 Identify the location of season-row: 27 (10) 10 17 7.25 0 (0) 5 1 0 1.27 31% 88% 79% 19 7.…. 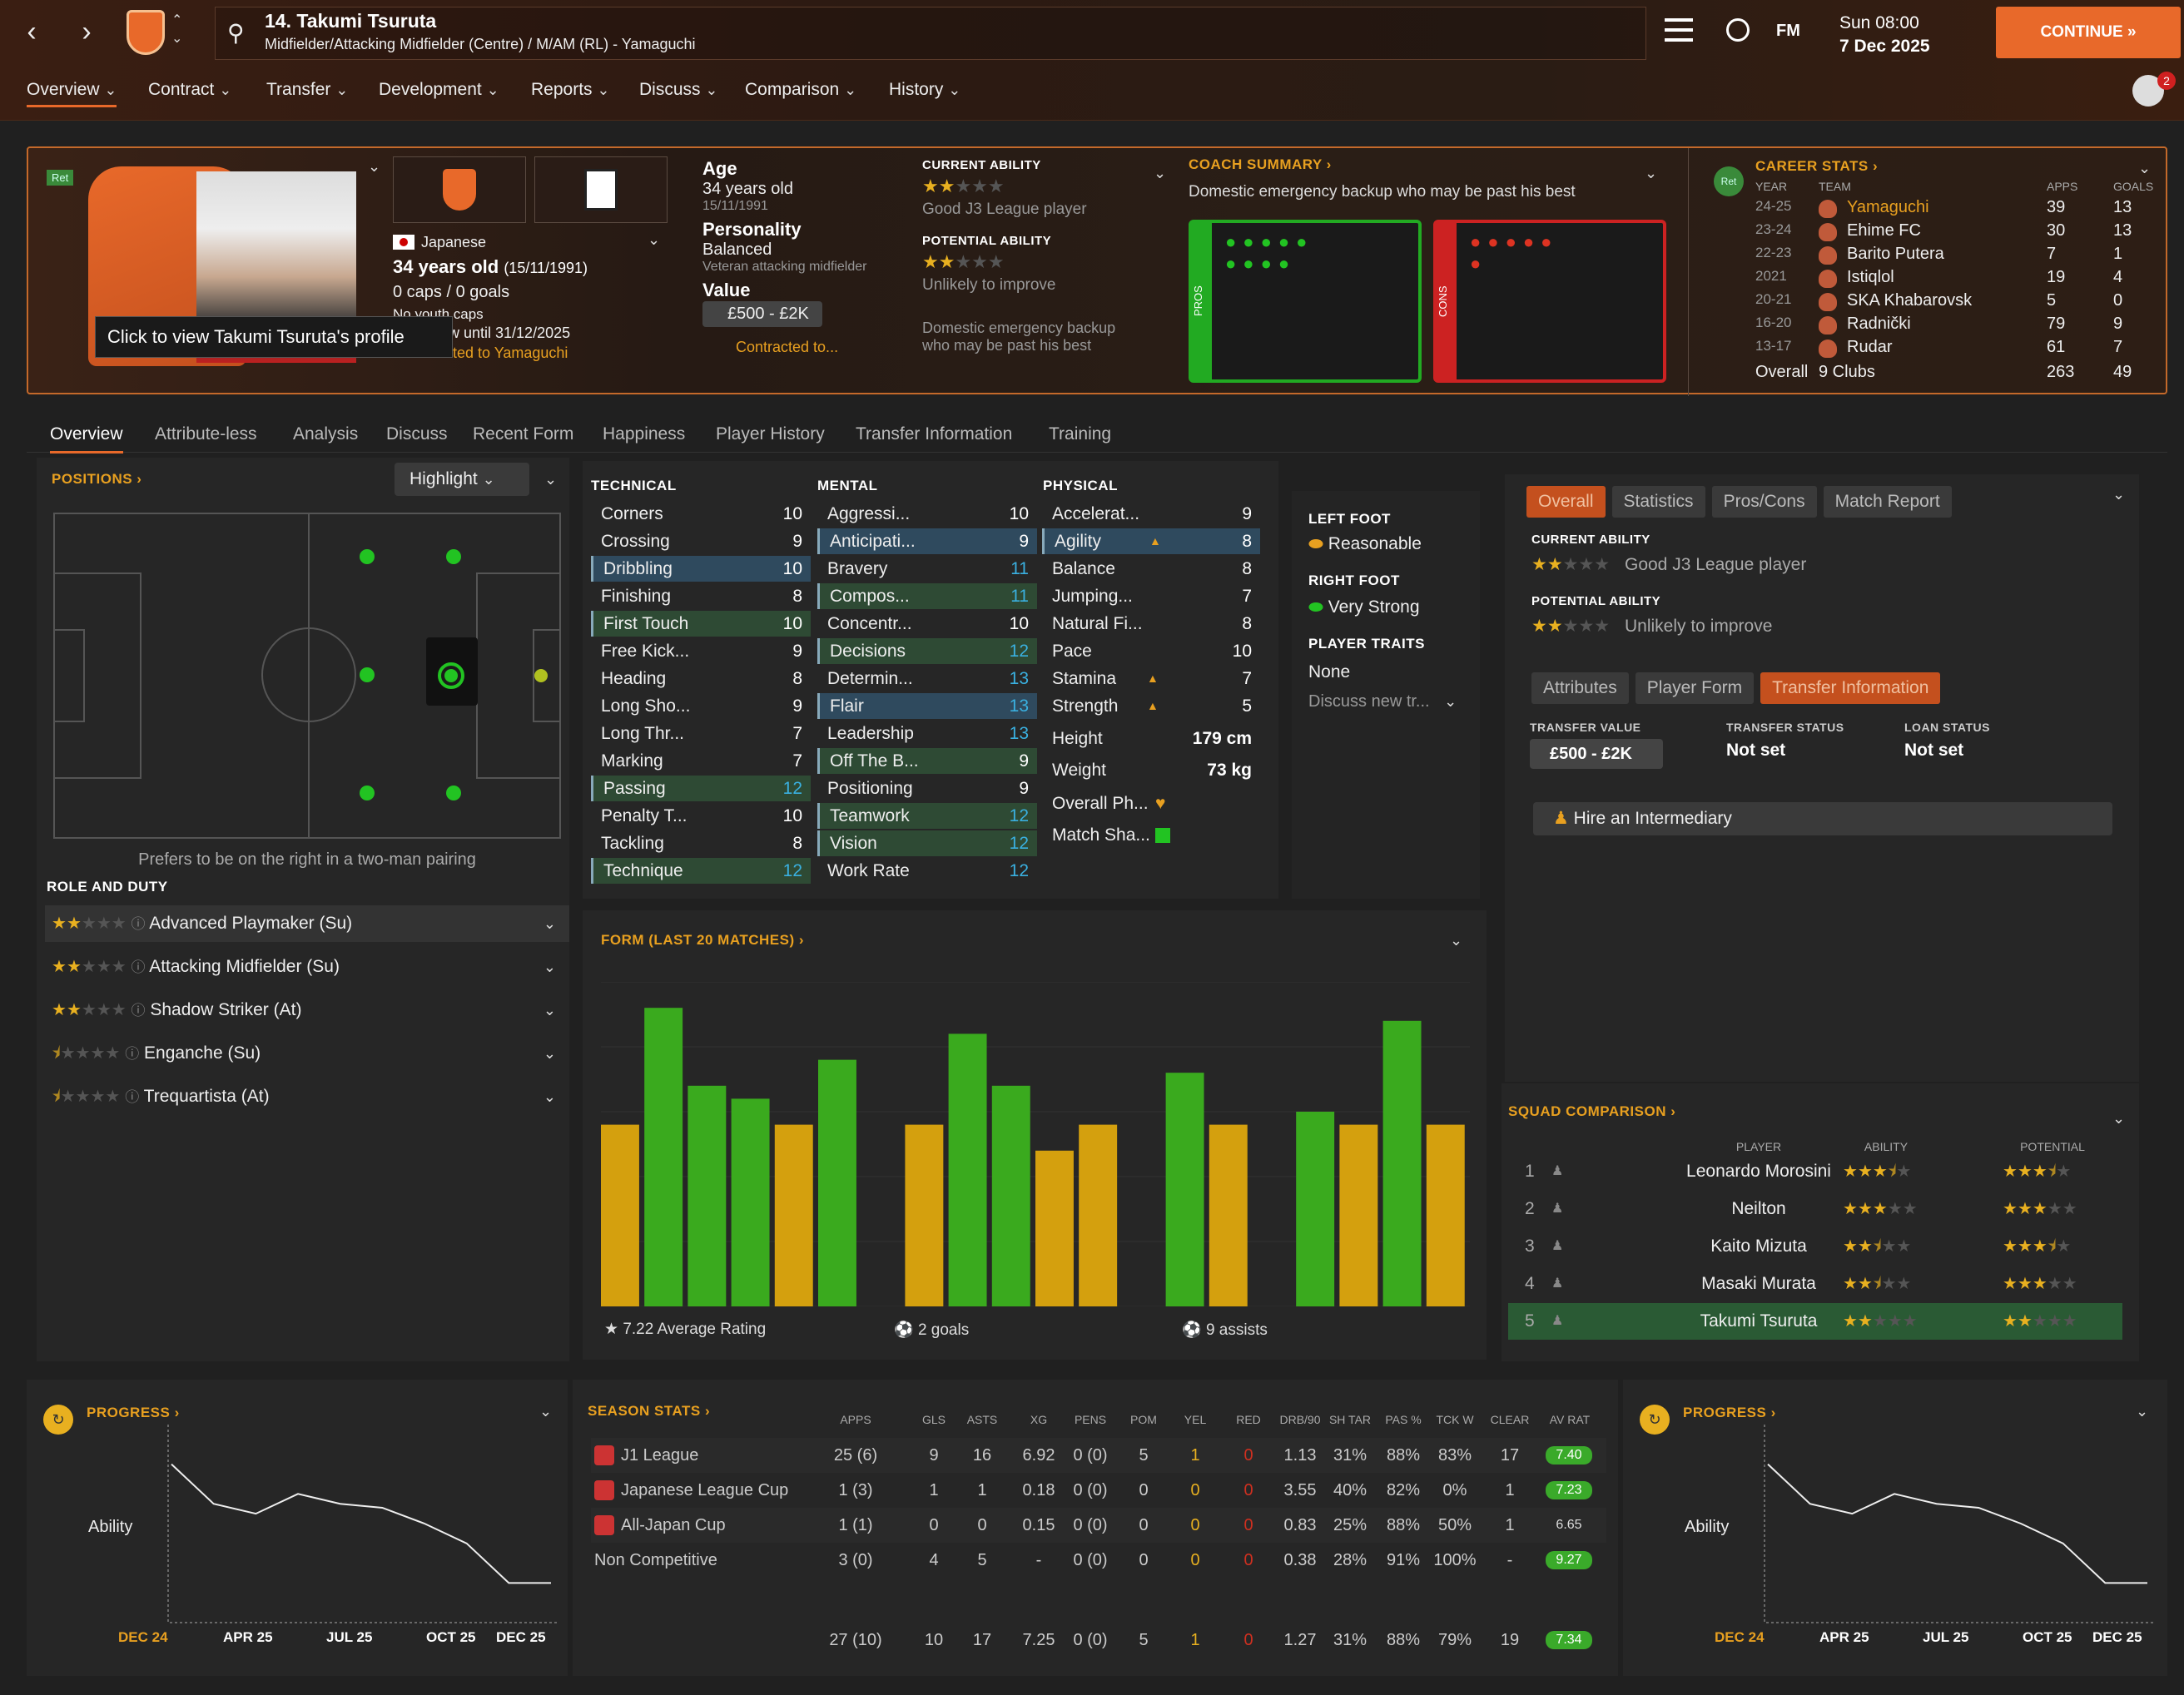
(1098, 1640).